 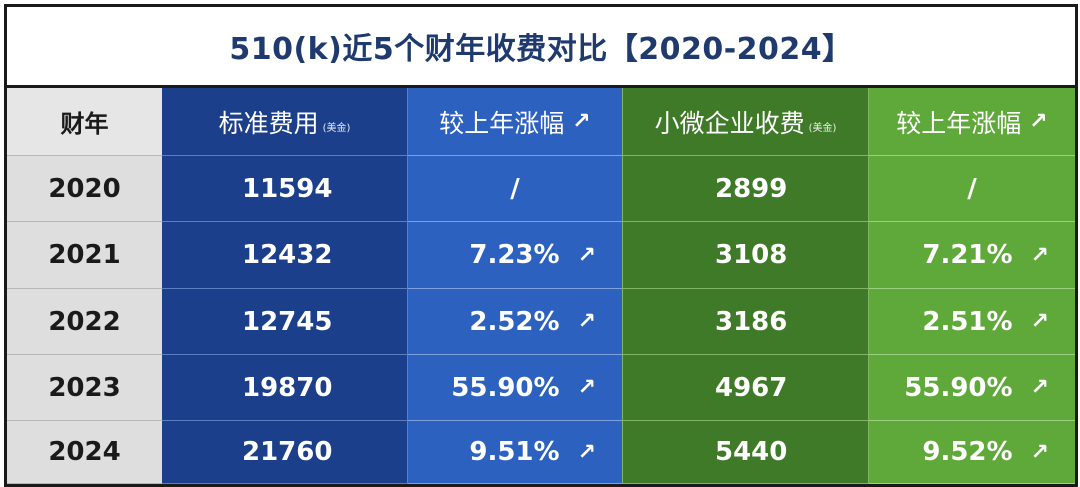 What do you see at coordinates (84, 322) in the screenshot?
I see `row-year: 2022` at bounding box center [84, 322].